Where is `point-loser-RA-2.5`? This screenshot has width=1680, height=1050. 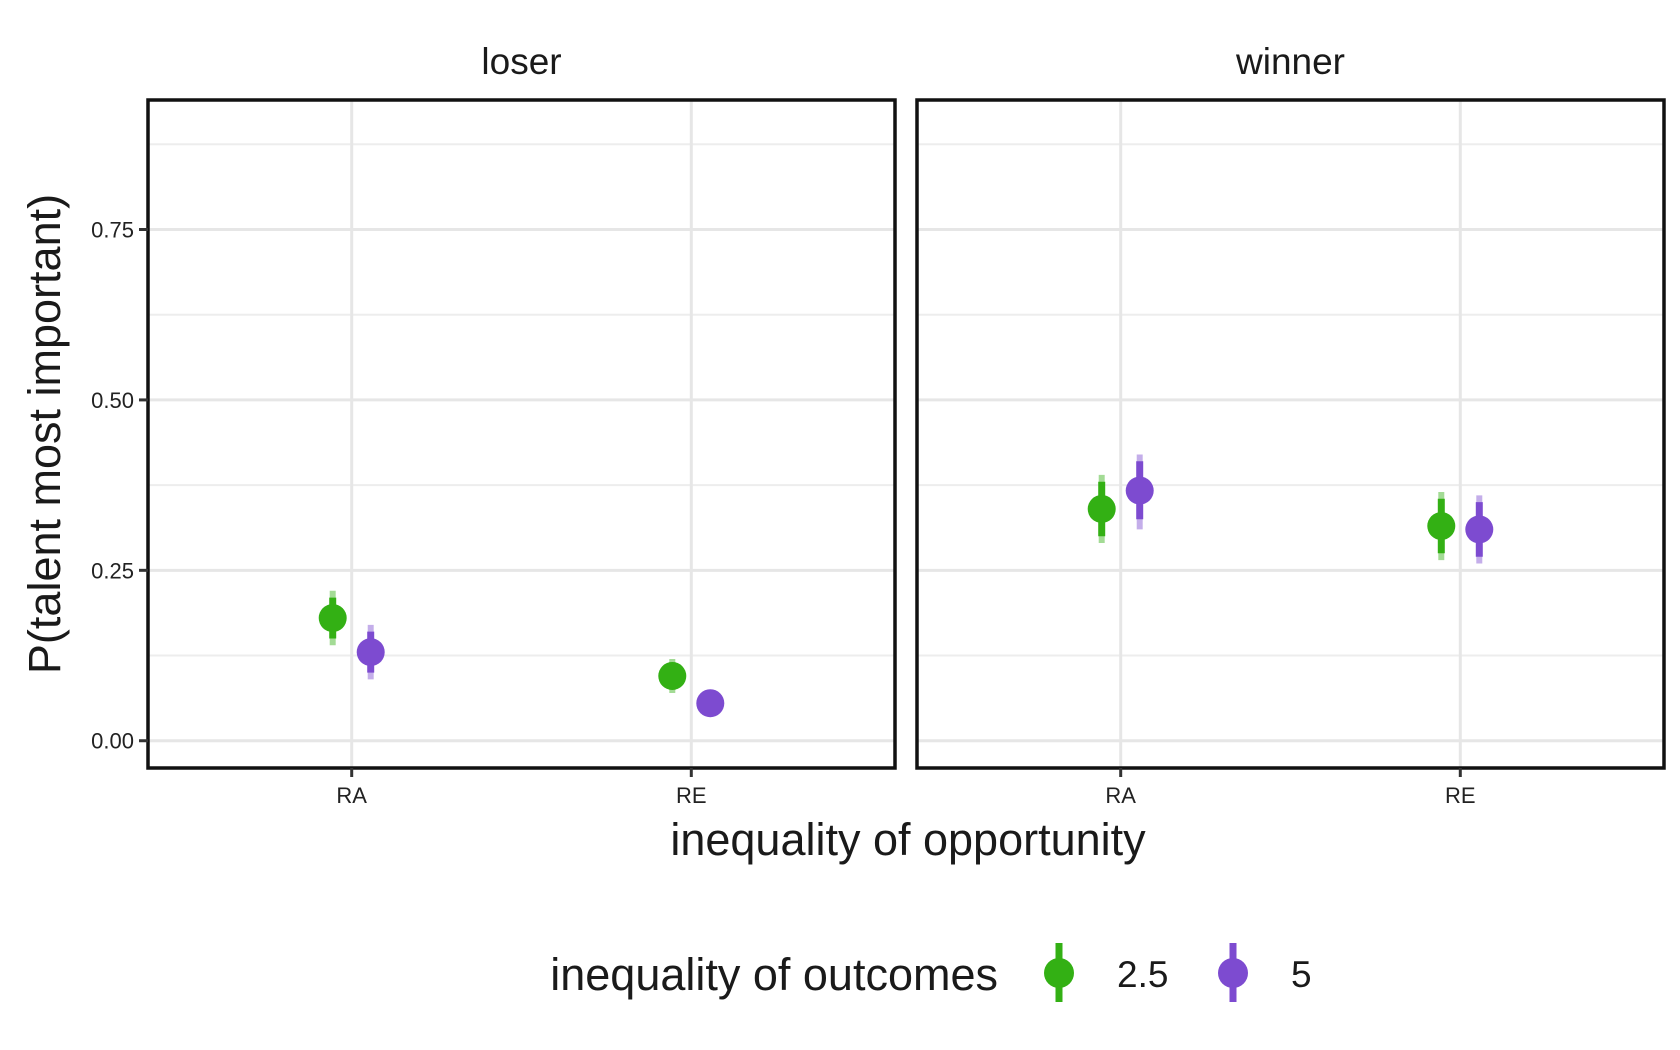 point-loser-RA-2.5 is located at coordinates (332, 618).